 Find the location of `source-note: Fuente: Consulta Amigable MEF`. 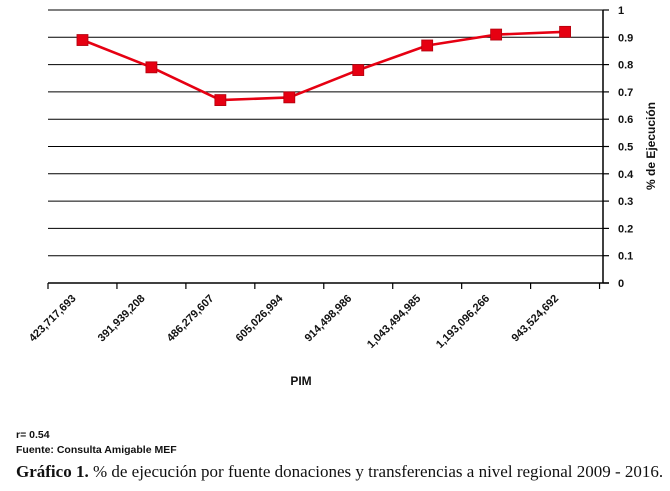

source-note: Fuente: Consulta Amigable MEF is located at coordinates (96, 450).